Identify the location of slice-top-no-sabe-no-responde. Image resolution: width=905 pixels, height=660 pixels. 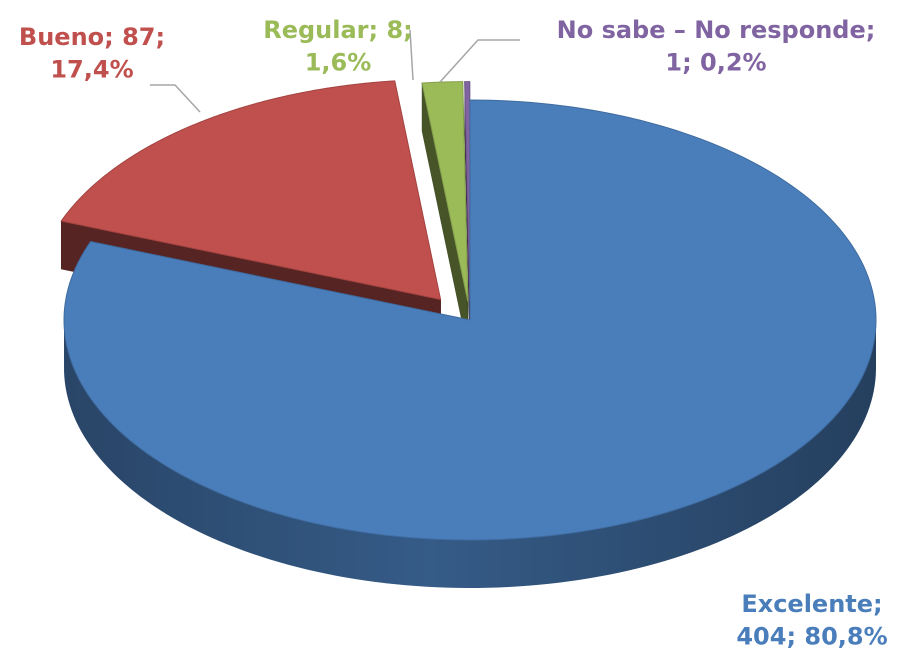
(467, 191).